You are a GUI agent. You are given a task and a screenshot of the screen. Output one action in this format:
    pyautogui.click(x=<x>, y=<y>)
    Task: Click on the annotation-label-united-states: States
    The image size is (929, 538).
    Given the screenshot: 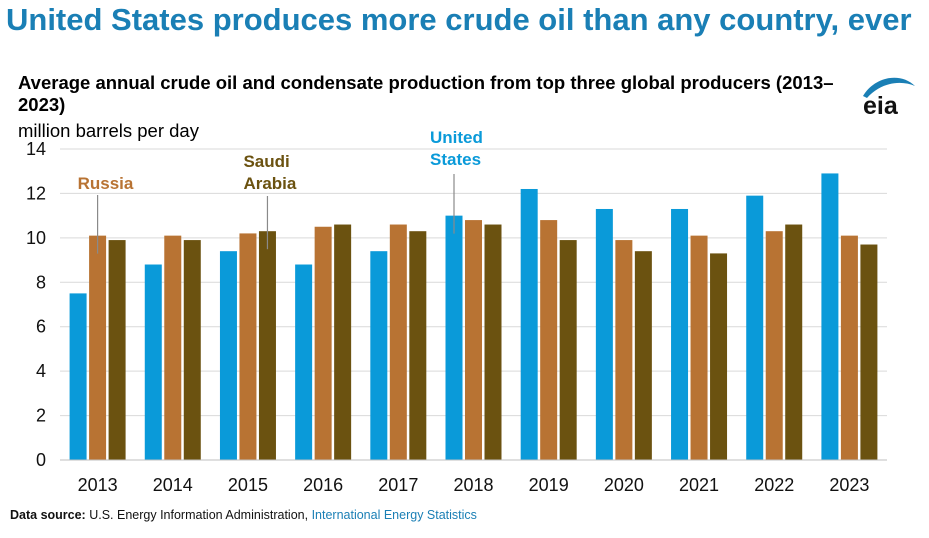 What is the action you would take?
    pyautogui.click(x=455, y=159)
    